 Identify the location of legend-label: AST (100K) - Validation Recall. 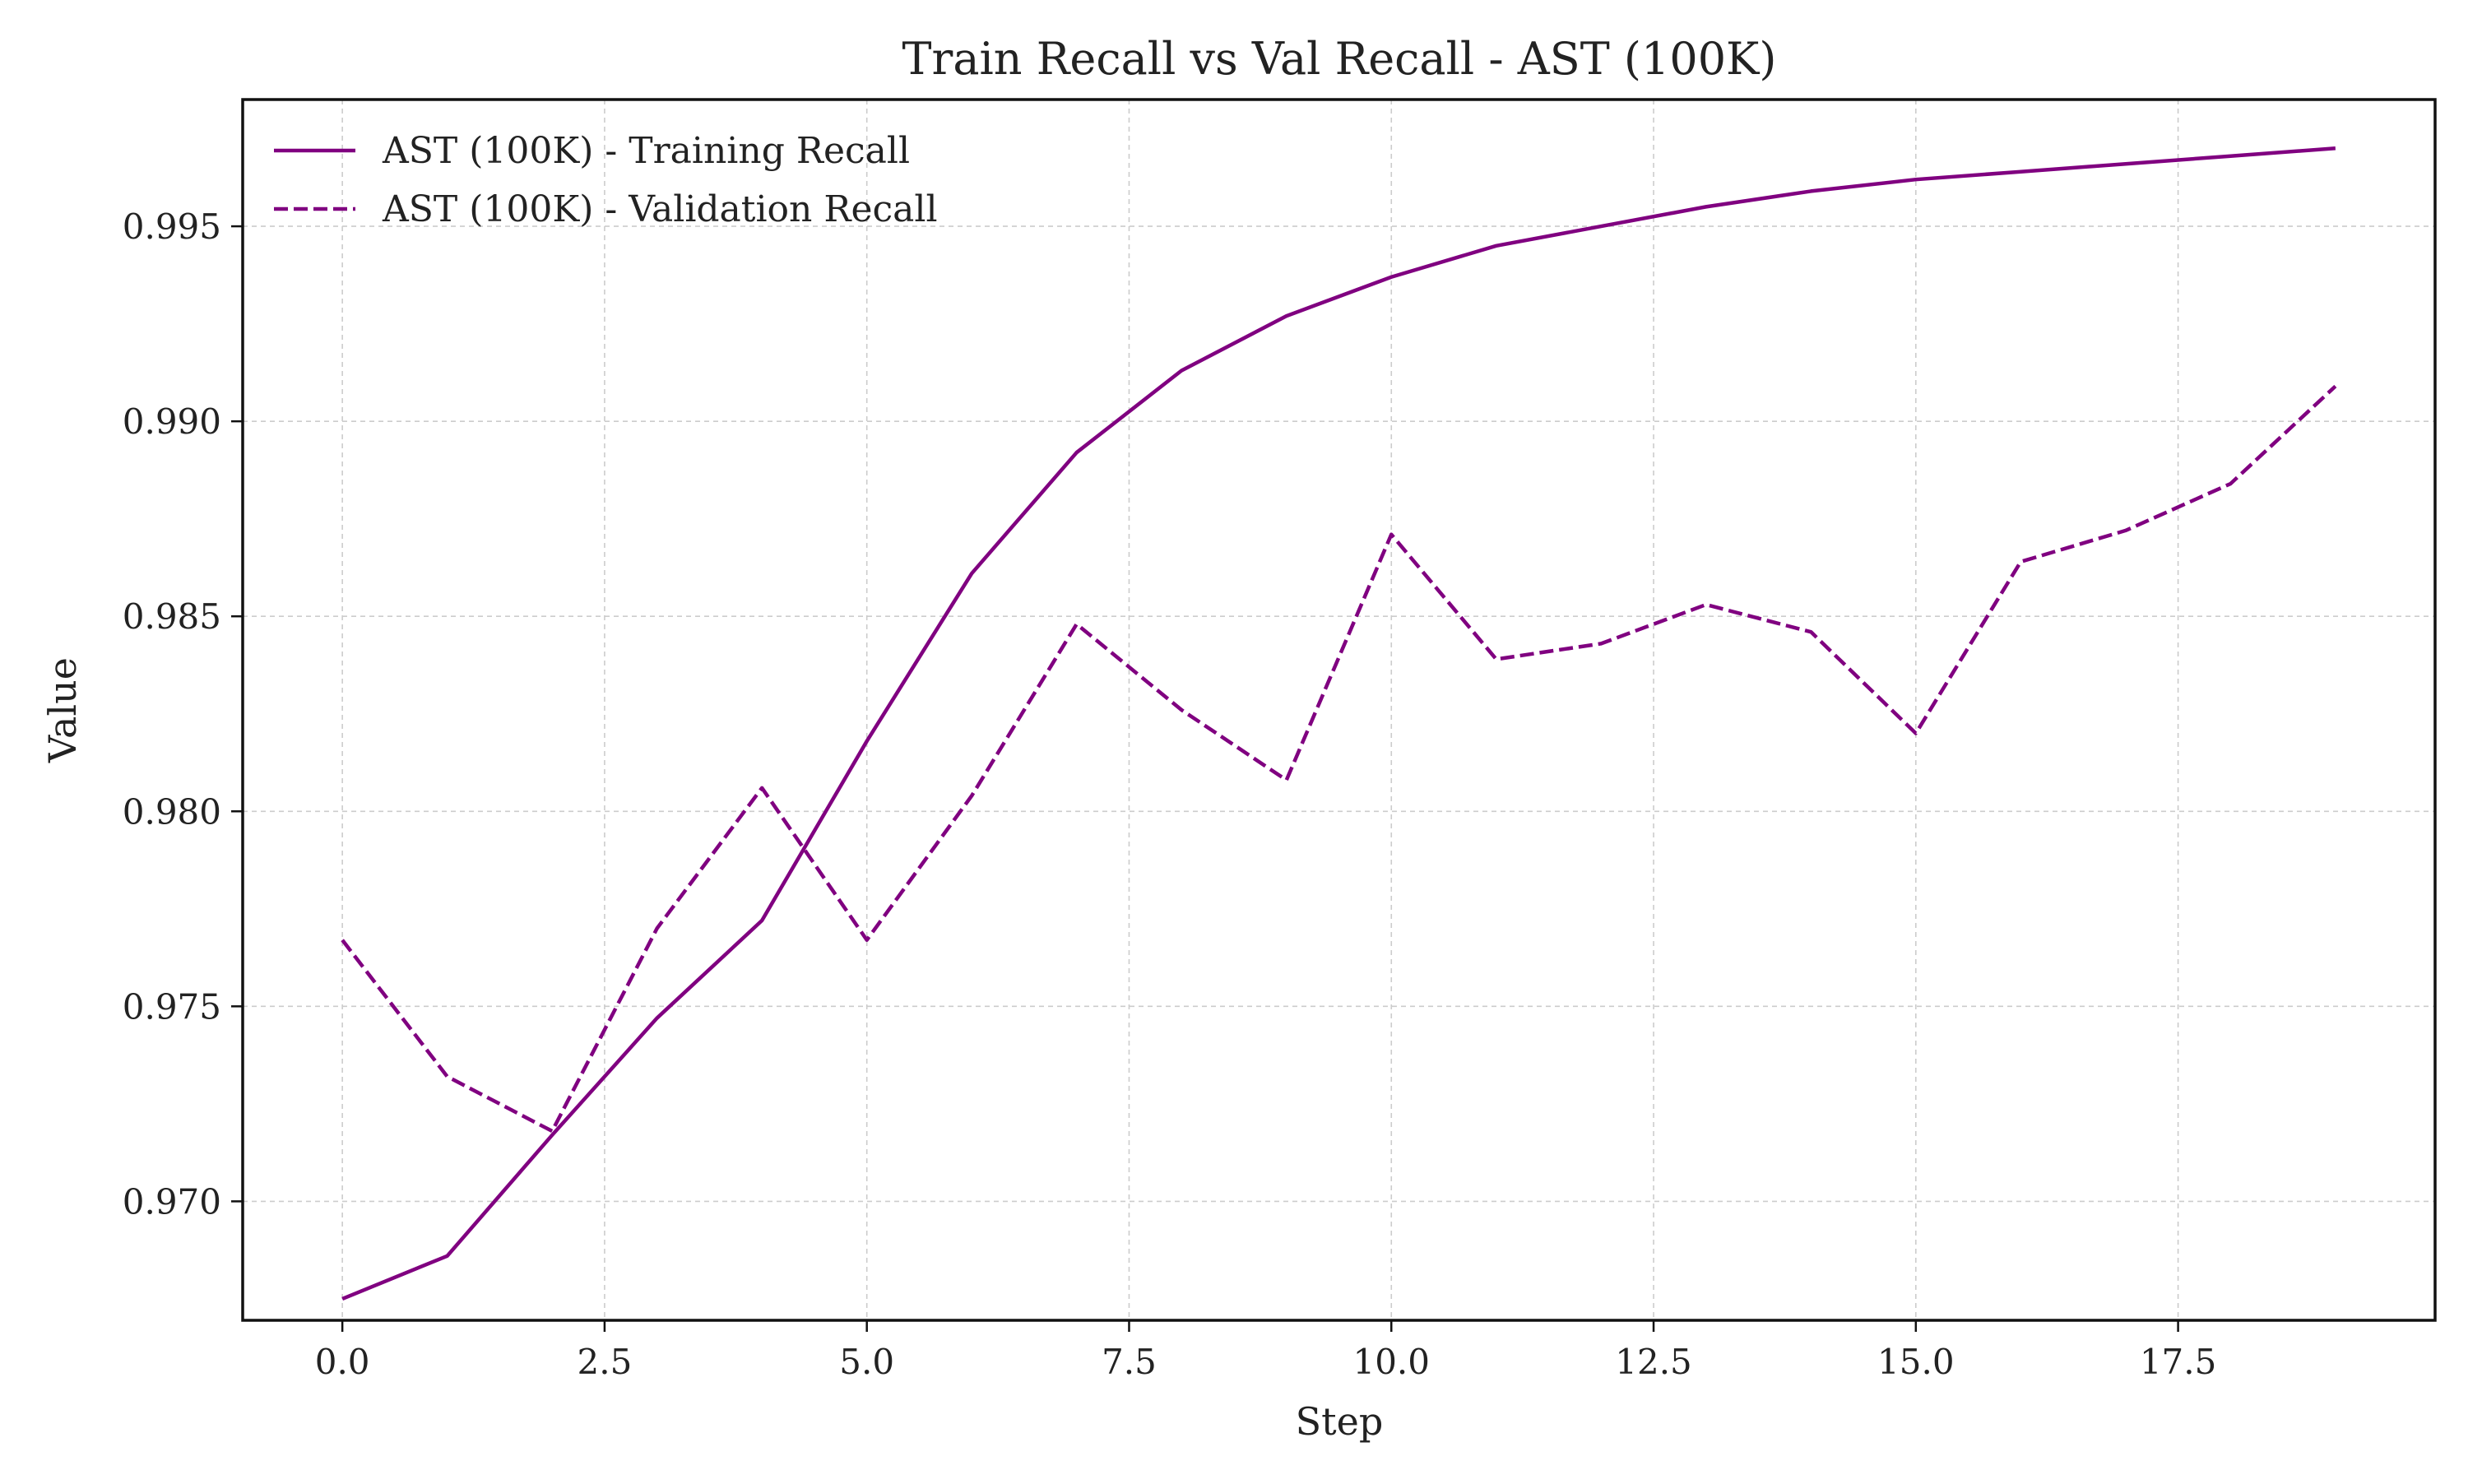
(660, 209).